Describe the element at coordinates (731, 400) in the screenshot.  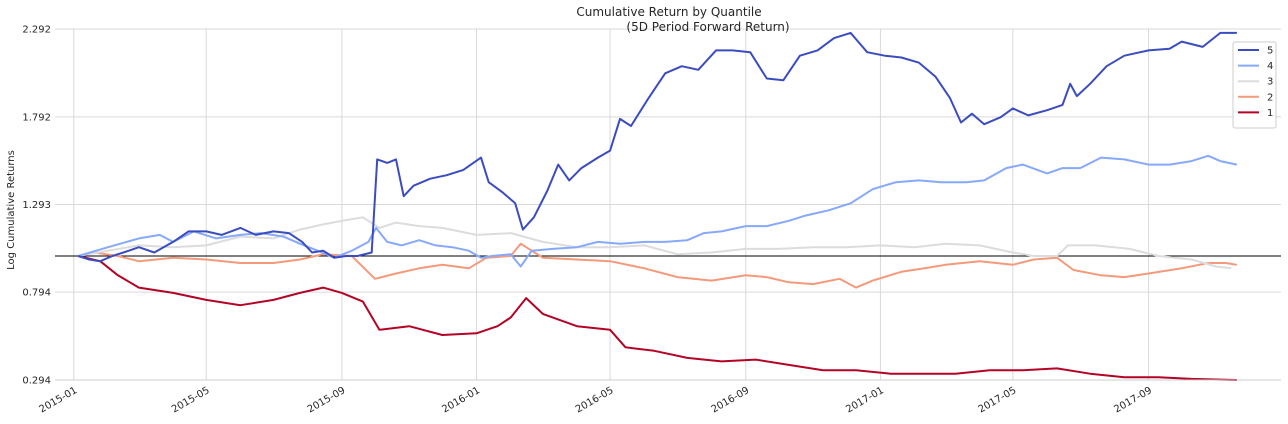
I see `x-tick-label: 2016-09` at that location.